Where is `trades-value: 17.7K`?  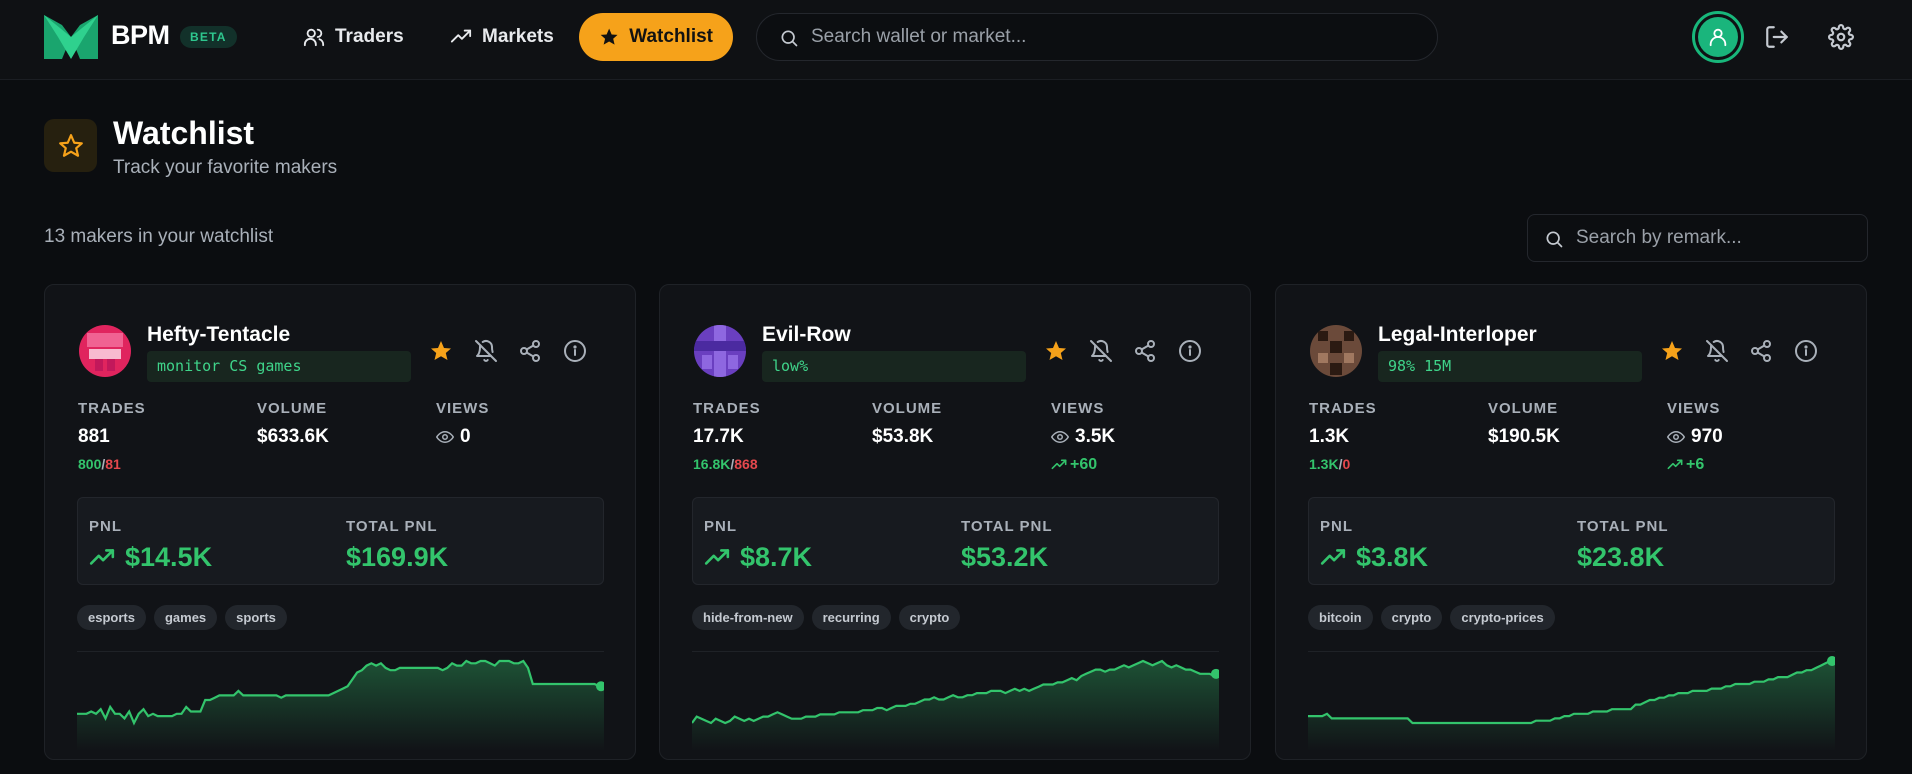 trades-value: 17.7K is located at coordinates (718, 436).